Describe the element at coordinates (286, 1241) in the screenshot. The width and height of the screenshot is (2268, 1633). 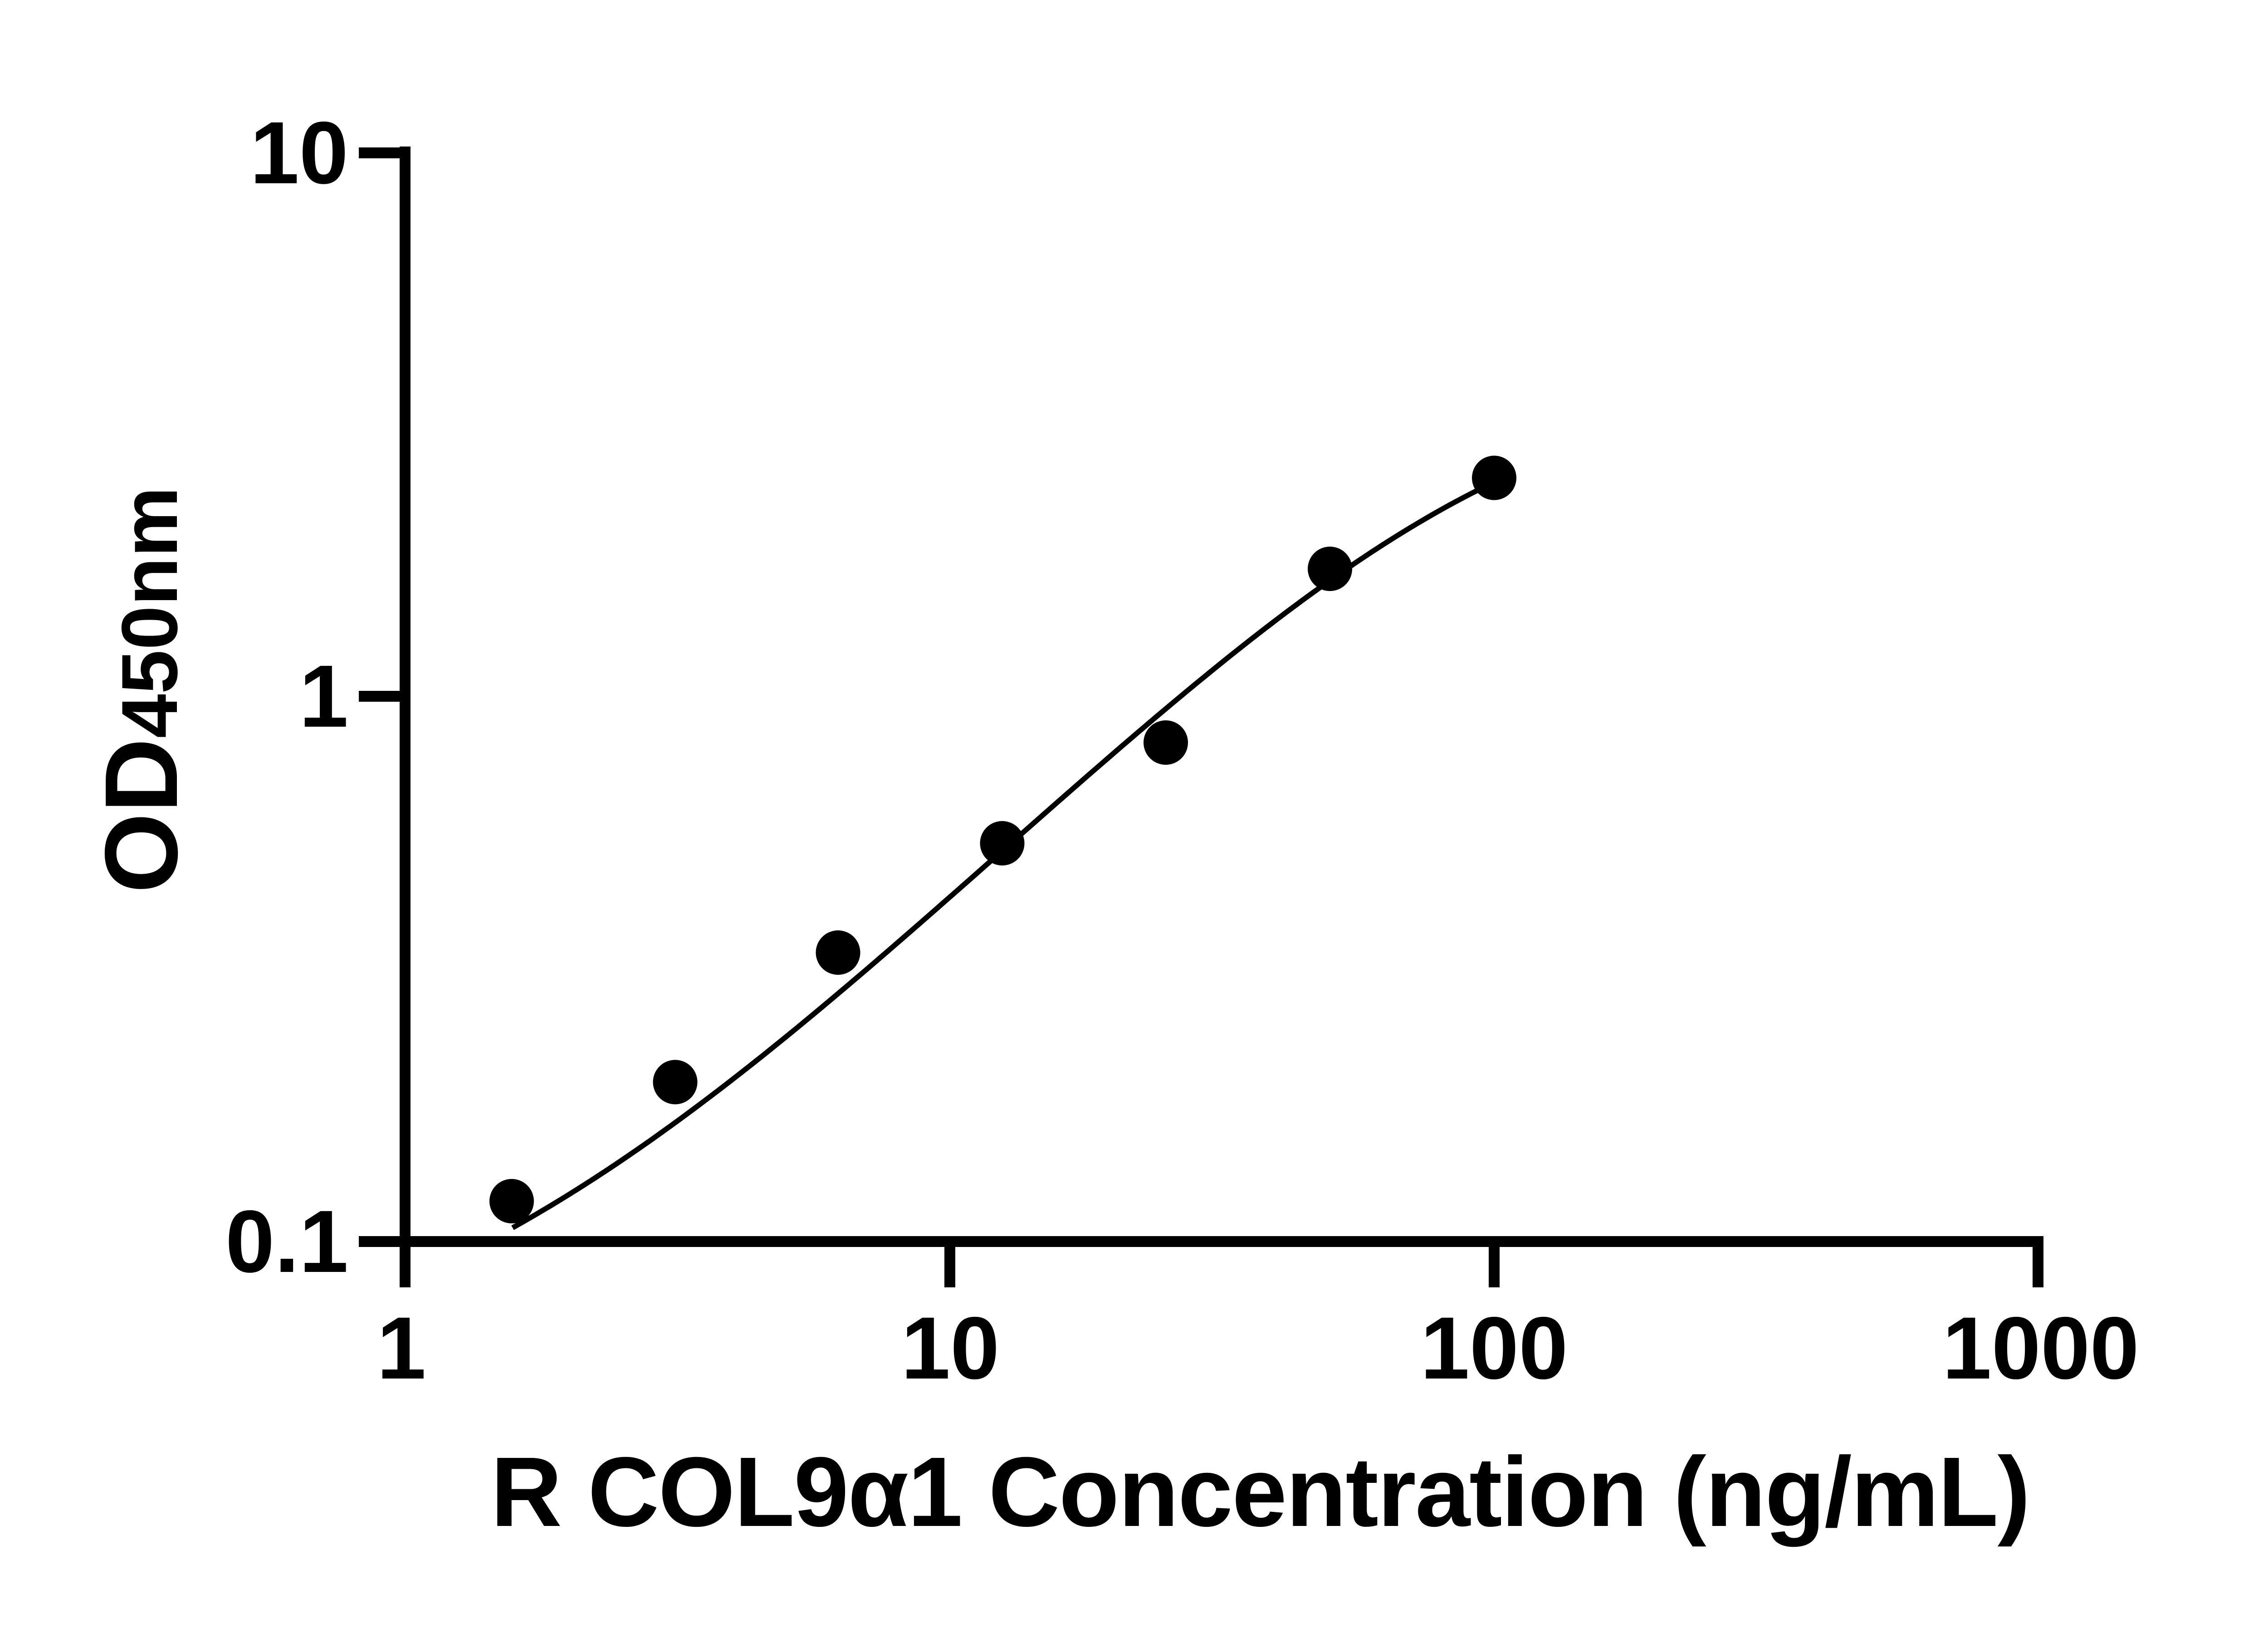
I see `svg-text: 0.1` at that location.